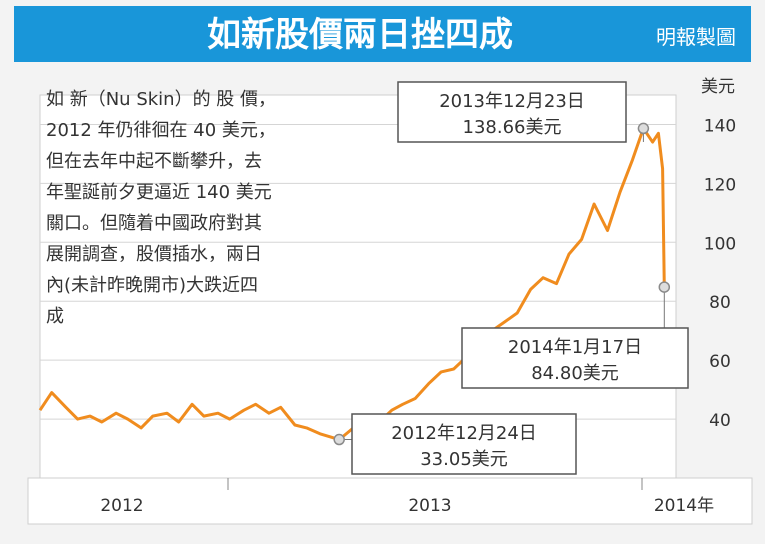 The height and width of the screenshot is (544, 765). I want to click on x-axis-band, so click(390, 501).